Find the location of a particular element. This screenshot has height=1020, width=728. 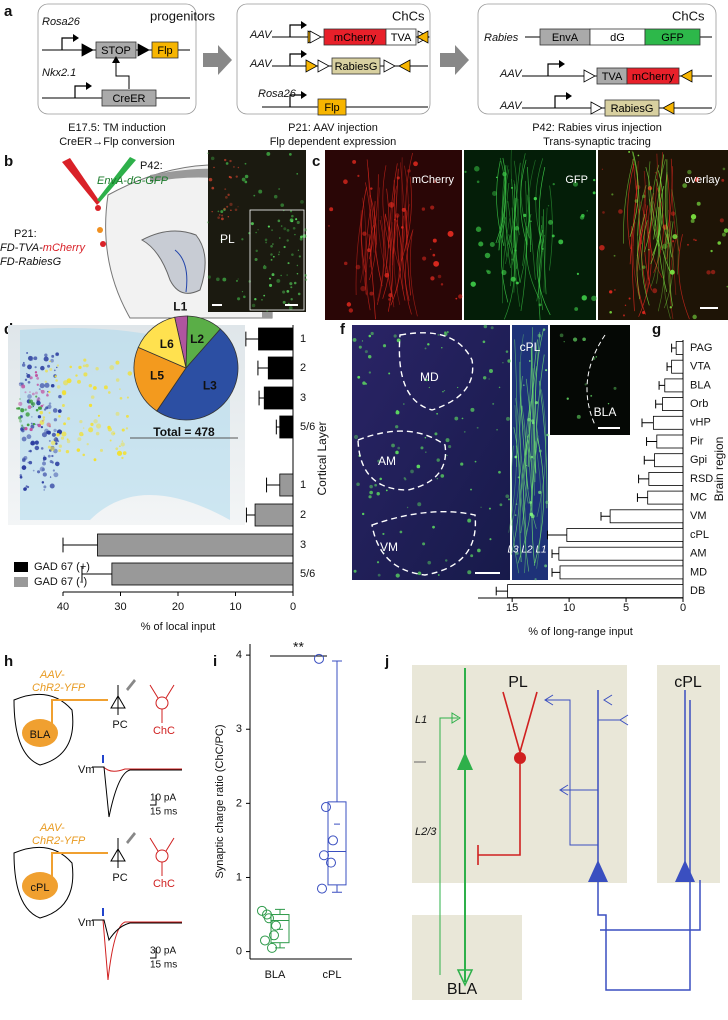

region-label: AM is located at coordinates (387, 461).